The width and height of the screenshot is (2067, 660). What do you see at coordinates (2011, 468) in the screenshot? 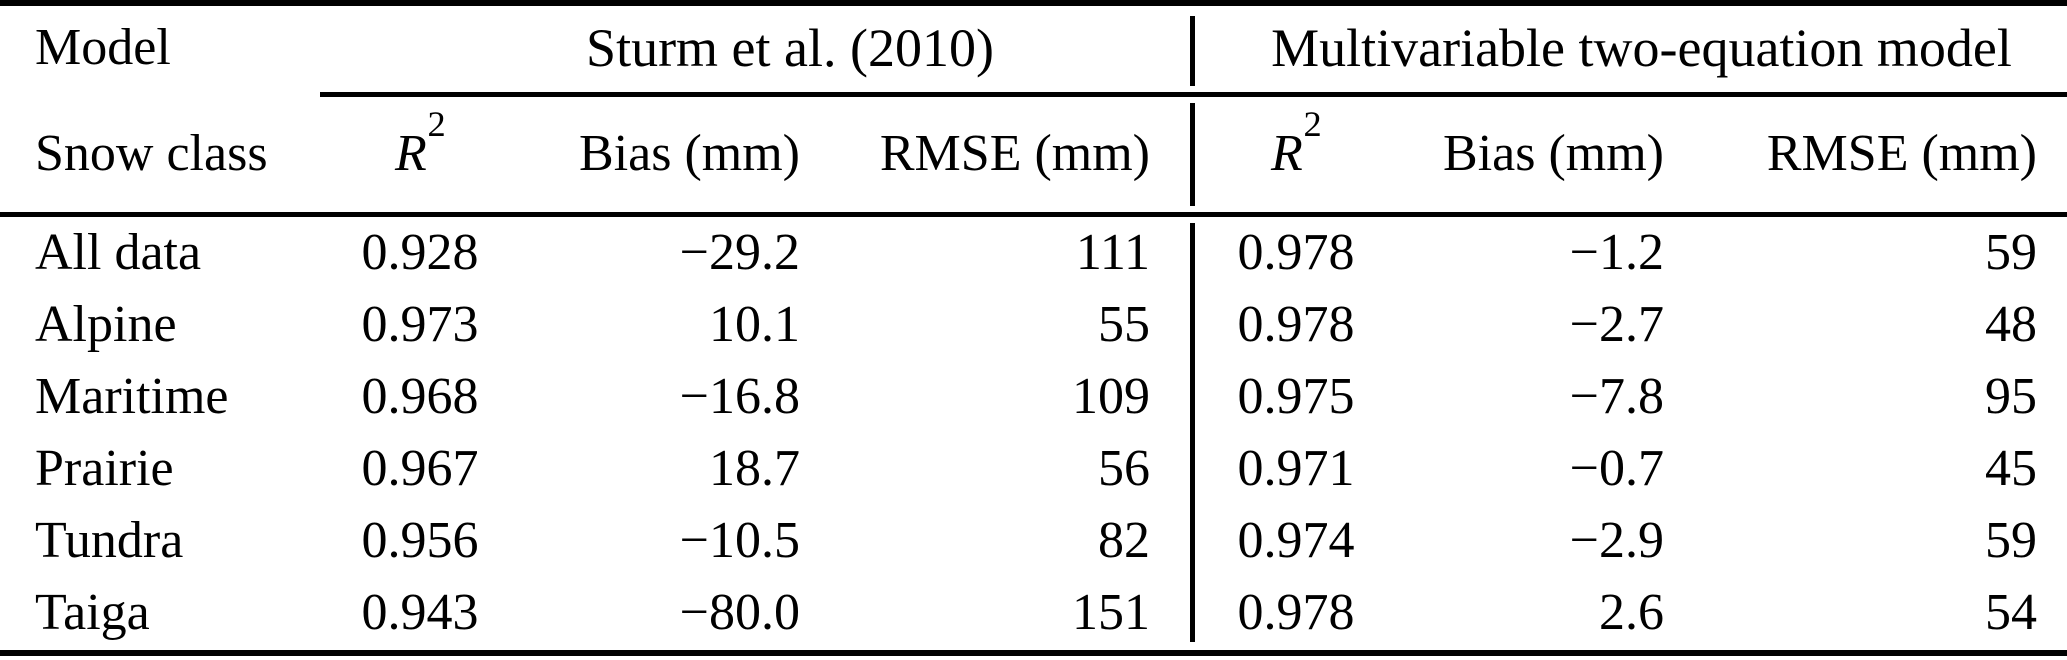
I see `multi-rmse-cell: 45` at bounding box center [2011, 468].